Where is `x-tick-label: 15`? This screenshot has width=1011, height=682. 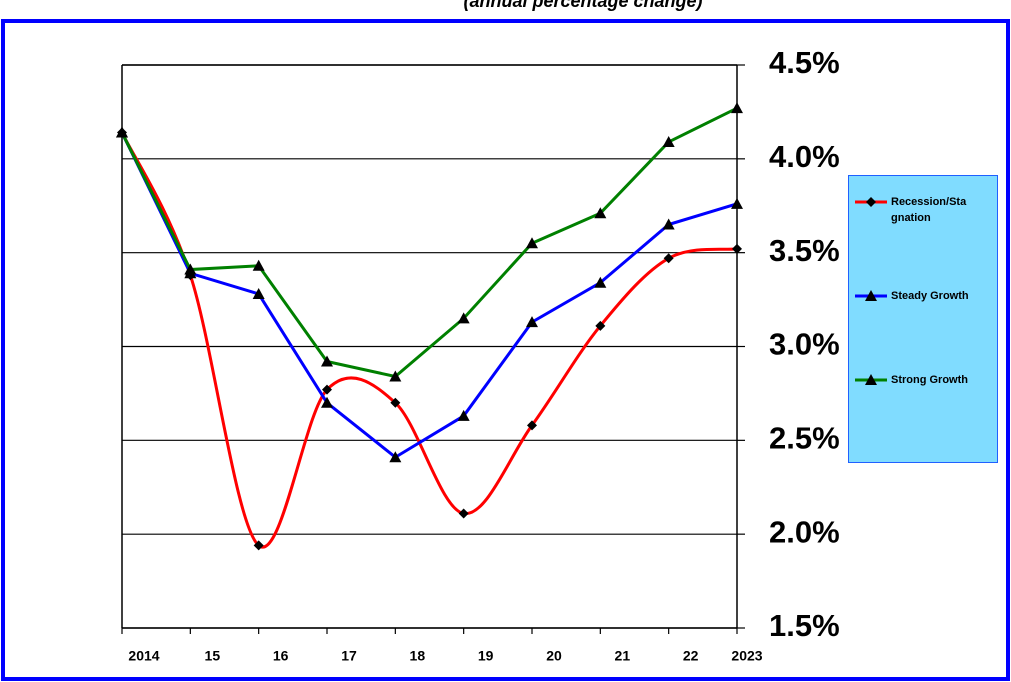
x-tick-label: 15 is located at coordinates (213, 656).